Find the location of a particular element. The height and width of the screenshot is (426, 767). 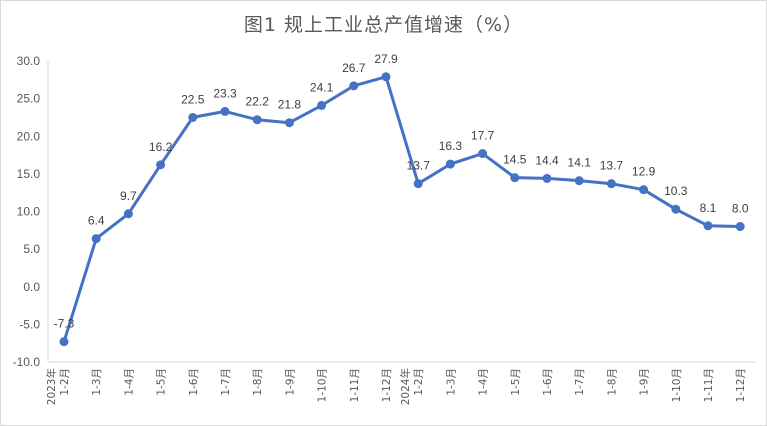

y-tick-label: 15.0 is located at coordinates (29, 174).